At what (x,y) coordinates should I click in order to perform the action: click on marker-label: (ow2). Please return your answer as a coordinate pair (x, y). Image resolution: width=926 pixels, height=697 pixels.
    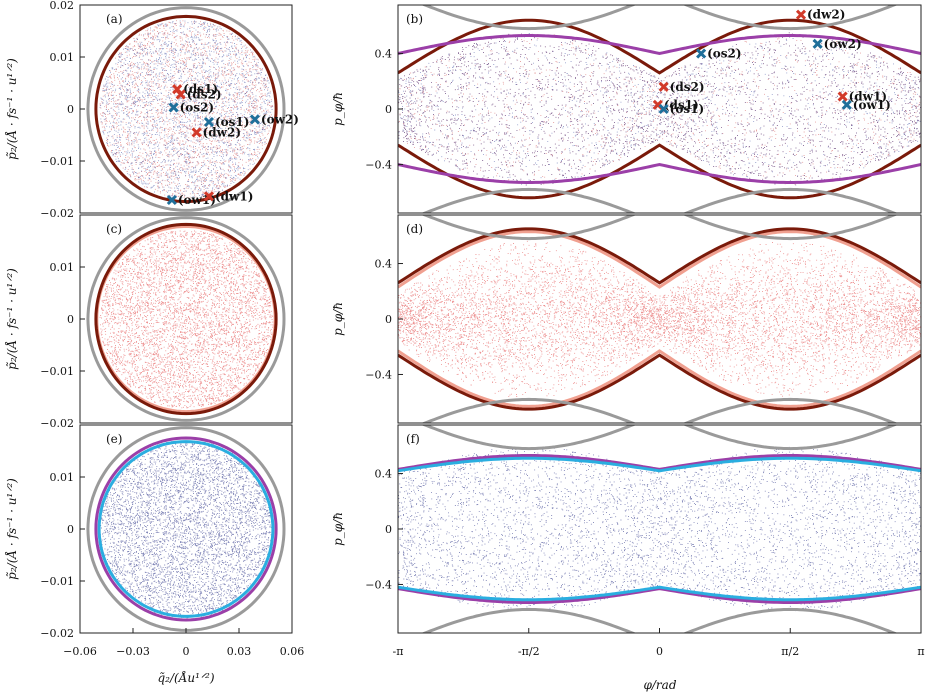
    Looking at the image, I should click on (280, 119).